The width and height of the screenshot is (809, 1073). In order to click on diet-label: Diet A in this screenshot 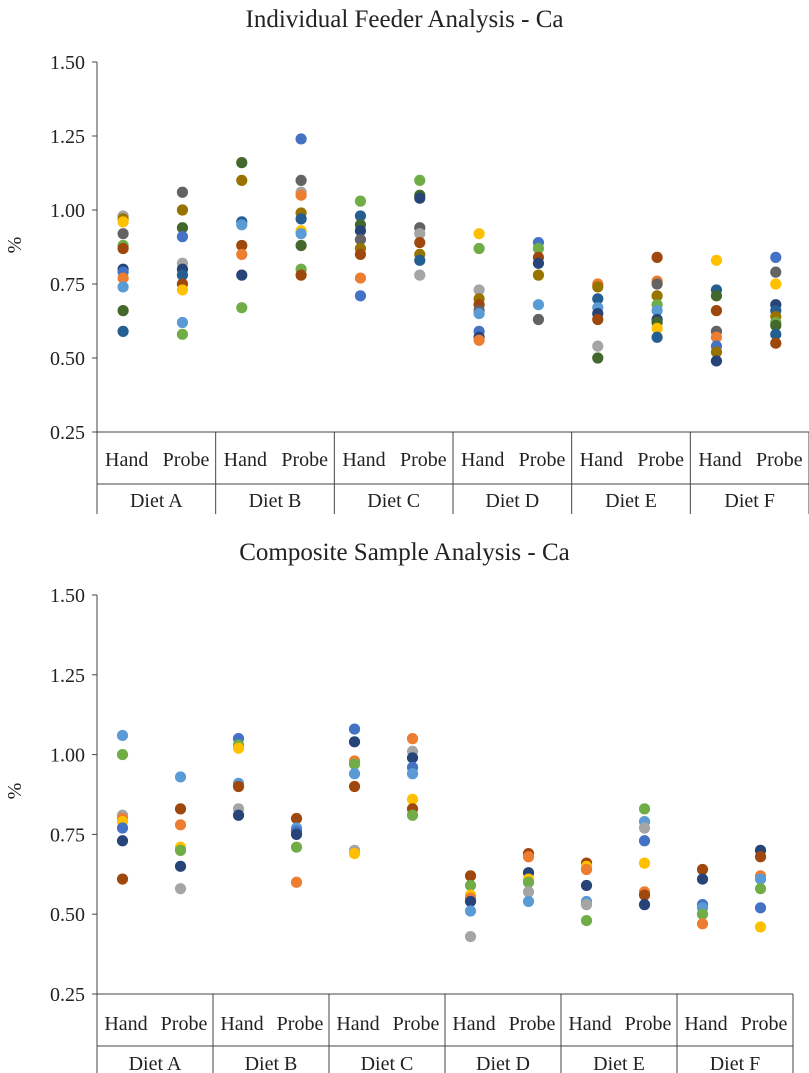, I will do `click(155, 1063)`.